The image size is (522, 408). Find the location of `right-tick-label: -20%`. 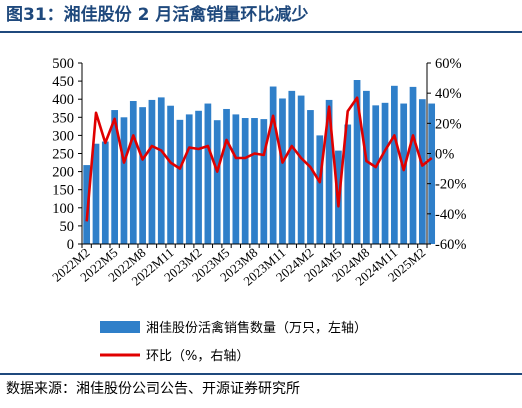

right-tick-label: -20% is located at coordinates (450, 185).